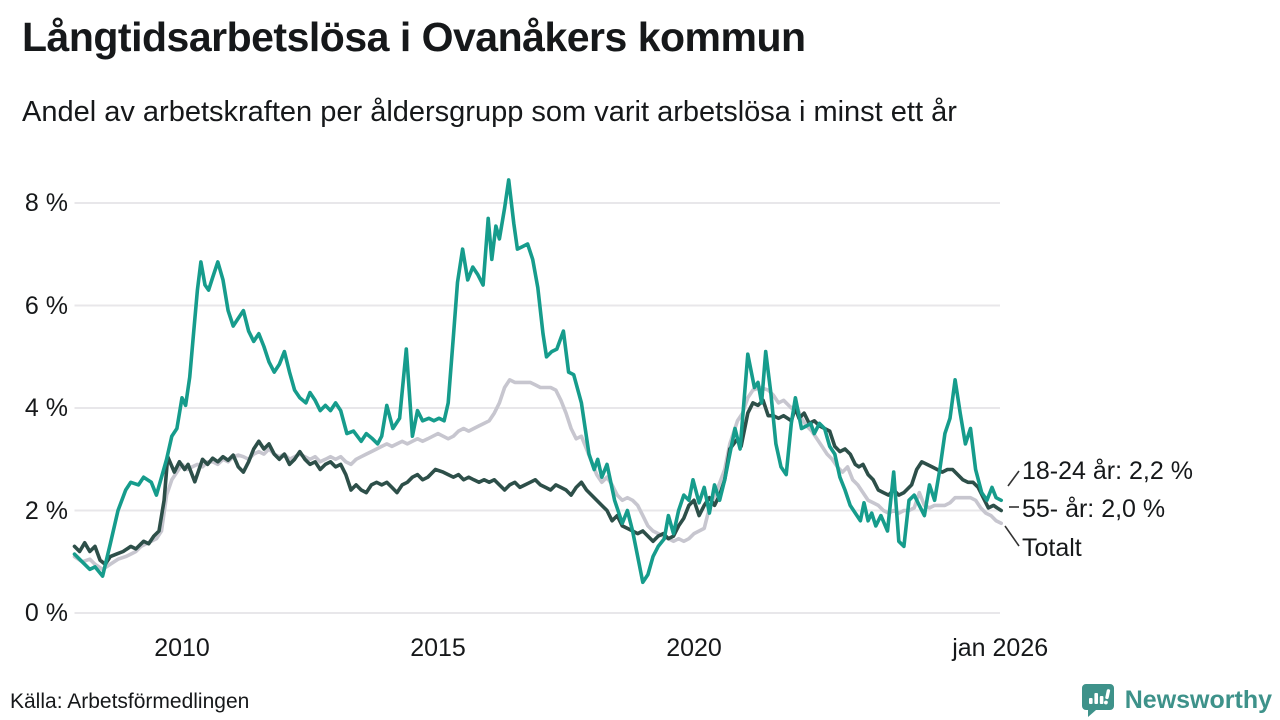 The width and height of the screenshot is (1280, 720). Describe the element at coordinates (438, 648) in the screenshot. I see `x-tick-label: 2015` at that location.